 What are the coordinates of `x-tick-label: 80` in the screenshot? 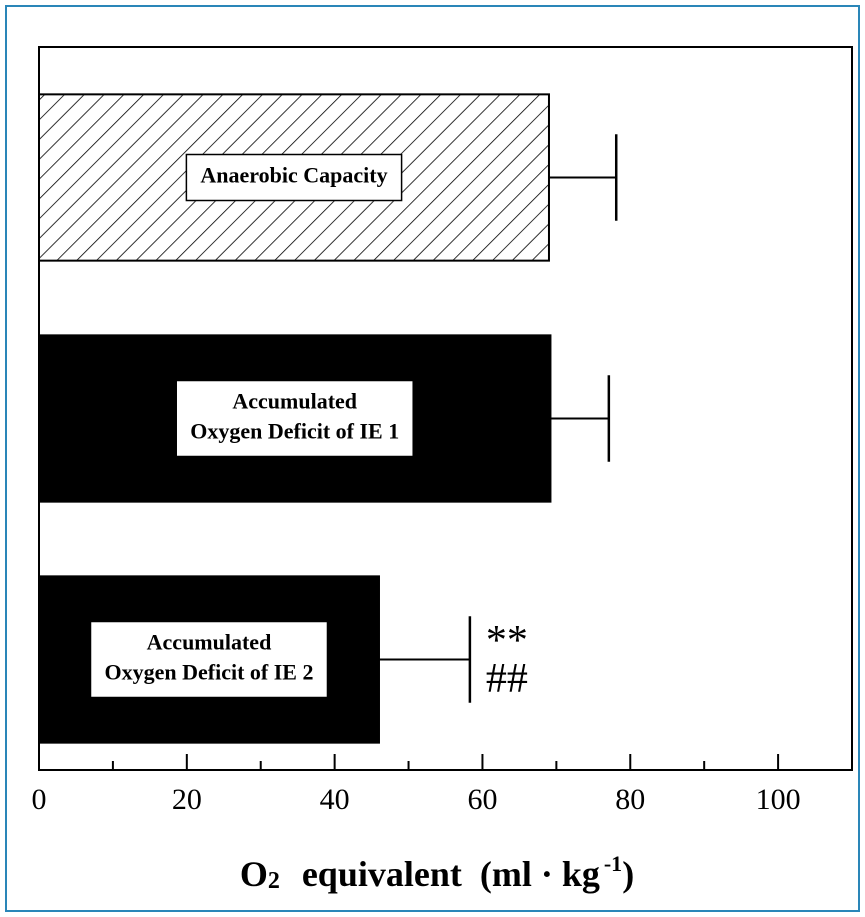 It's located at (630, 799).